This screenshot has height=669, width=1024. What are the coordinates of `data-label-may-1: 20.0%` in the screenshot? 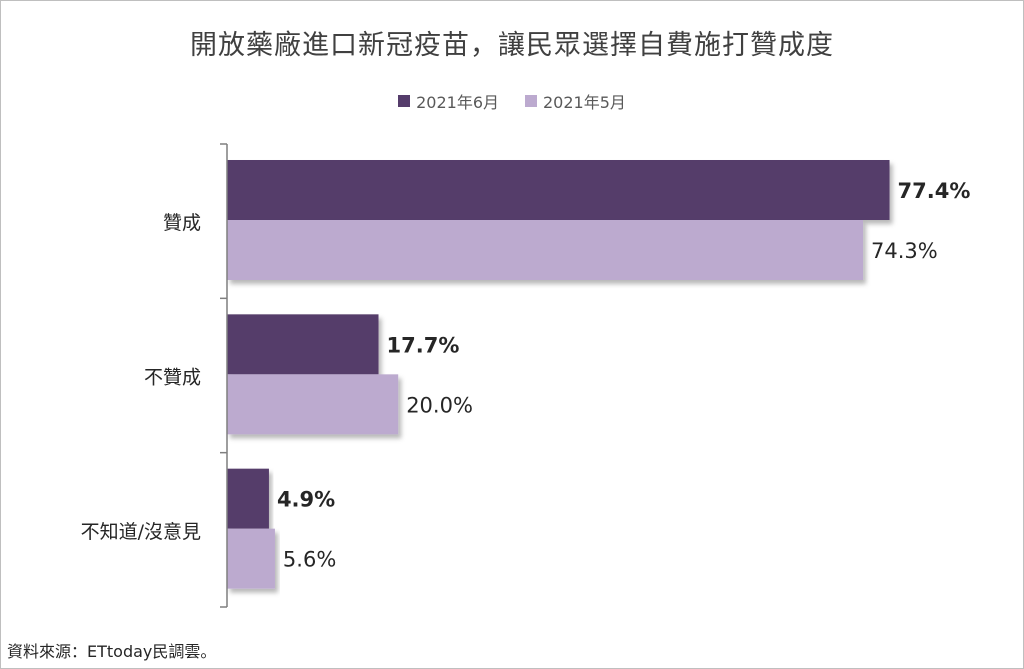 It's located at (439, 405).